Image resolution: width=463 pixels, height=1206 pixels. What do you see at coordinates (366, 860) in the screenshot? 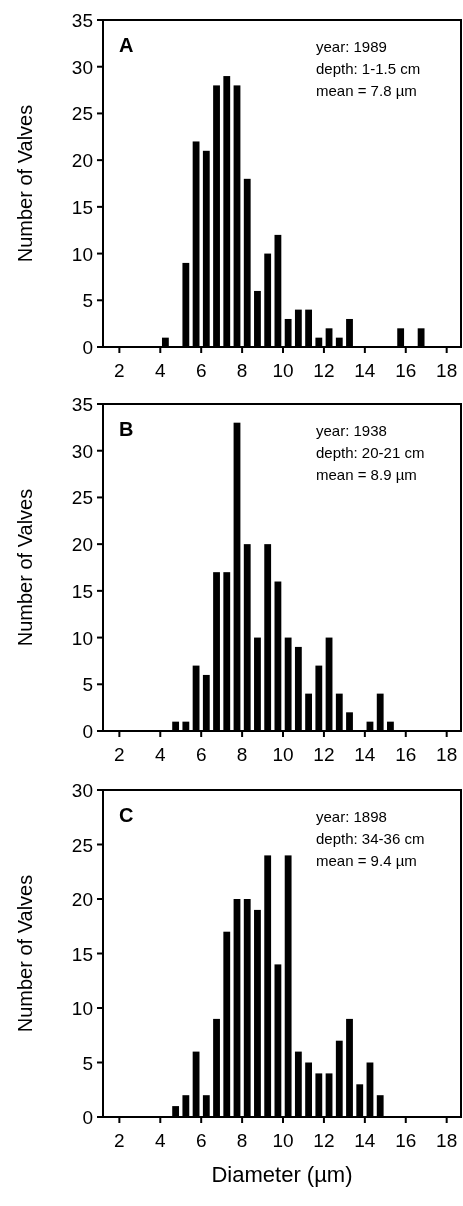
I see `annotation: mean = 9.4 µm` at bounding box center [366, 860].